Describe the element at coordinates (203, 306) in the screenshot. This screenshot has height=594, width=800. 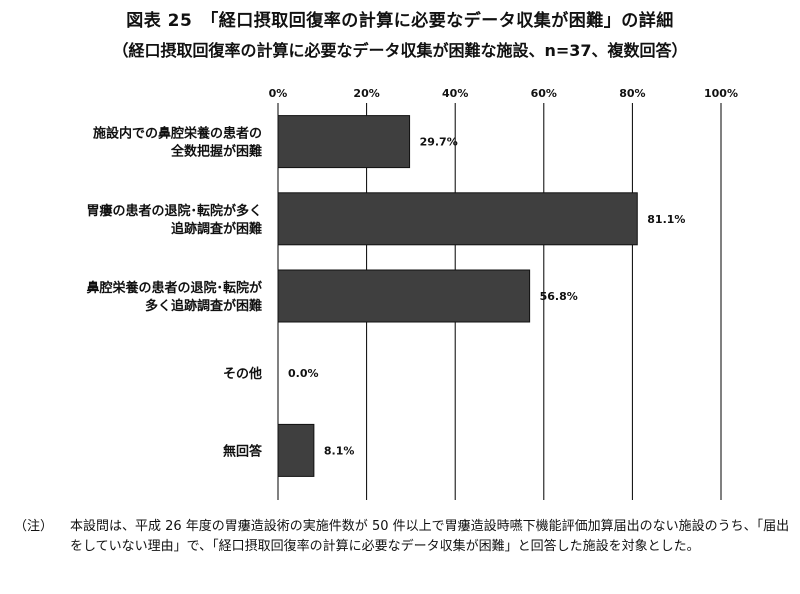
I see `category-label: 多く追跡調査が困難` at that location.